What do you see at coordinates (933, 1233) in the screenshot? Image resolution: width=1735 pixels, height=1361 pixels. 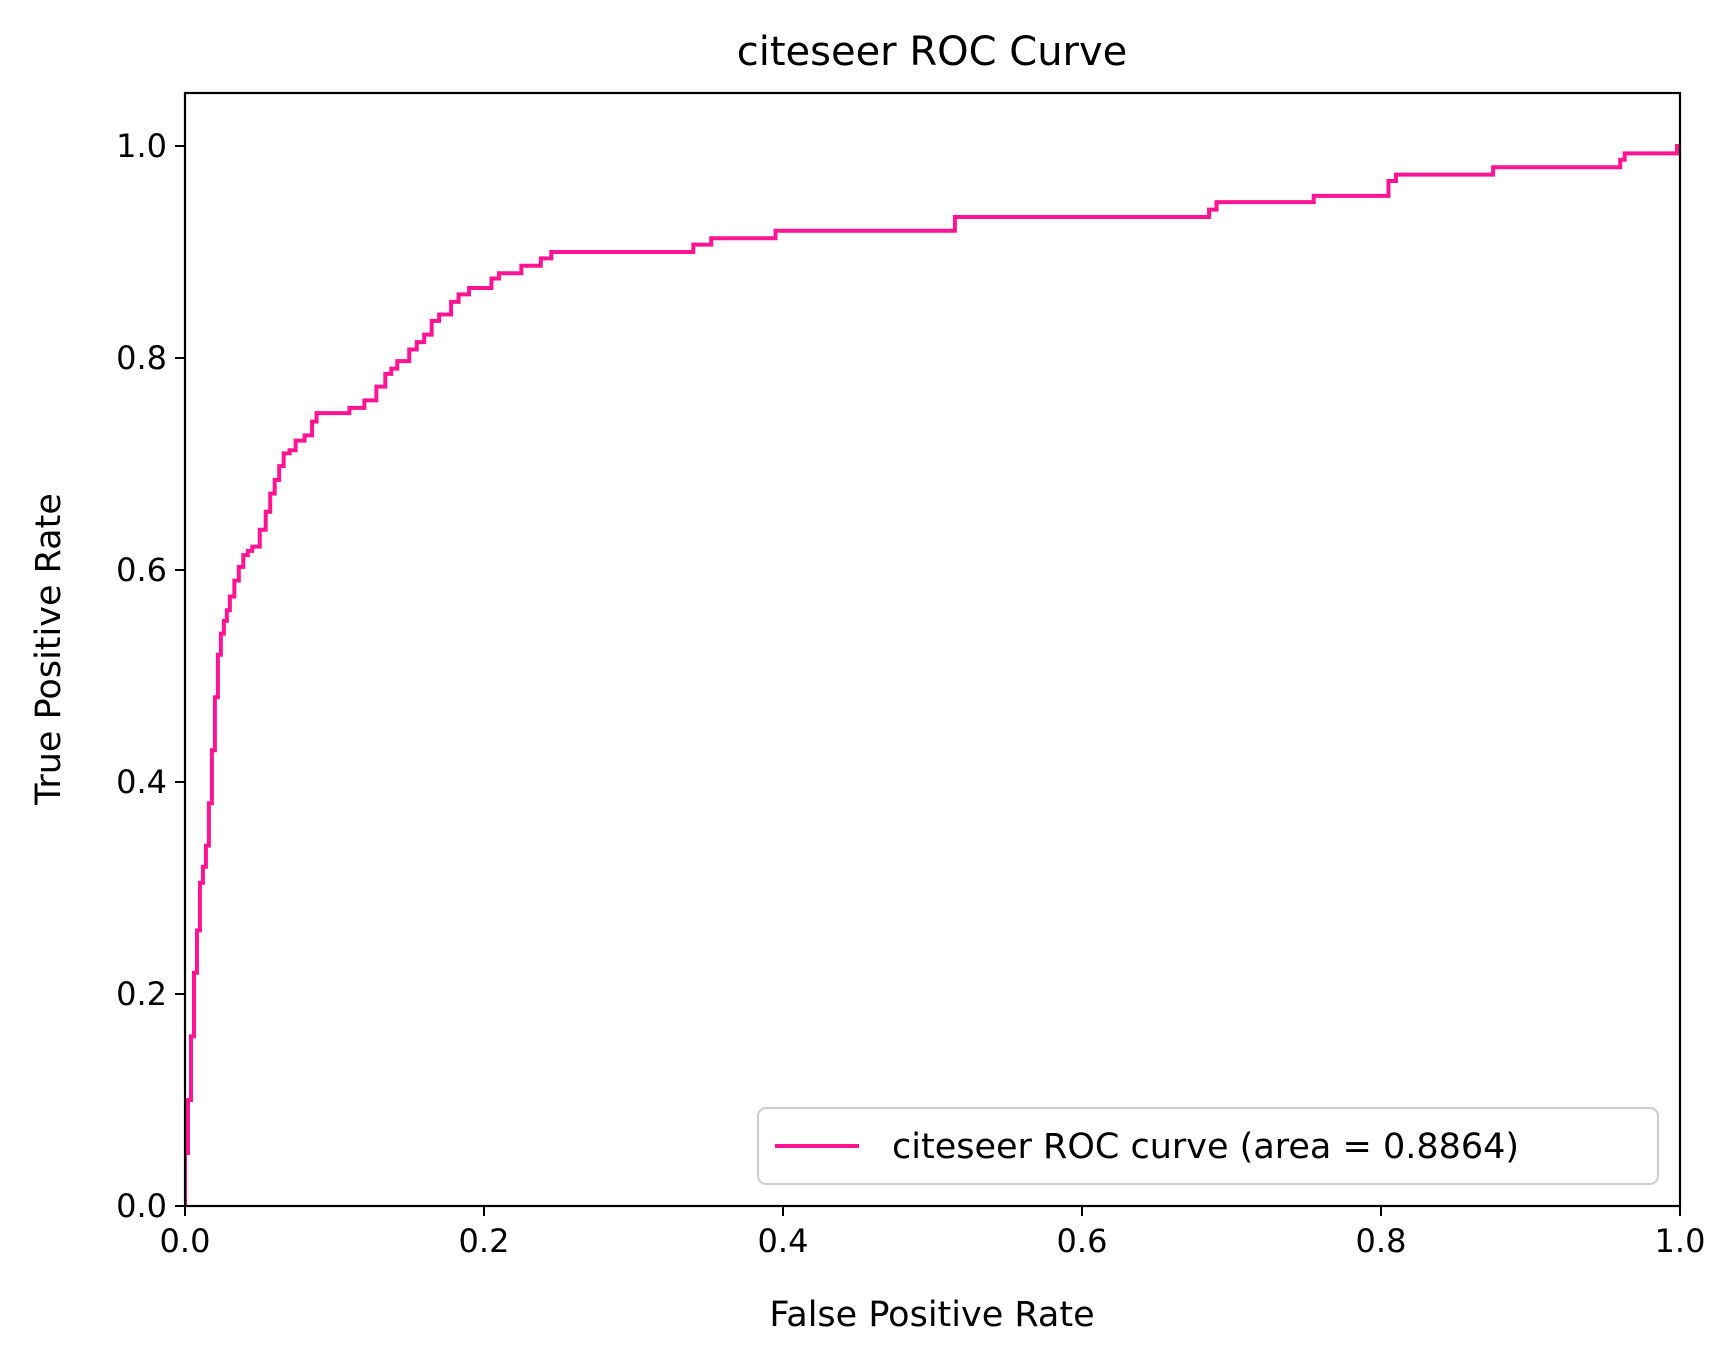 I see `x-axis-ticks: 0.0 0.2 0.4 0.6 0.8 1.0` at bounding box center [933, 1233].